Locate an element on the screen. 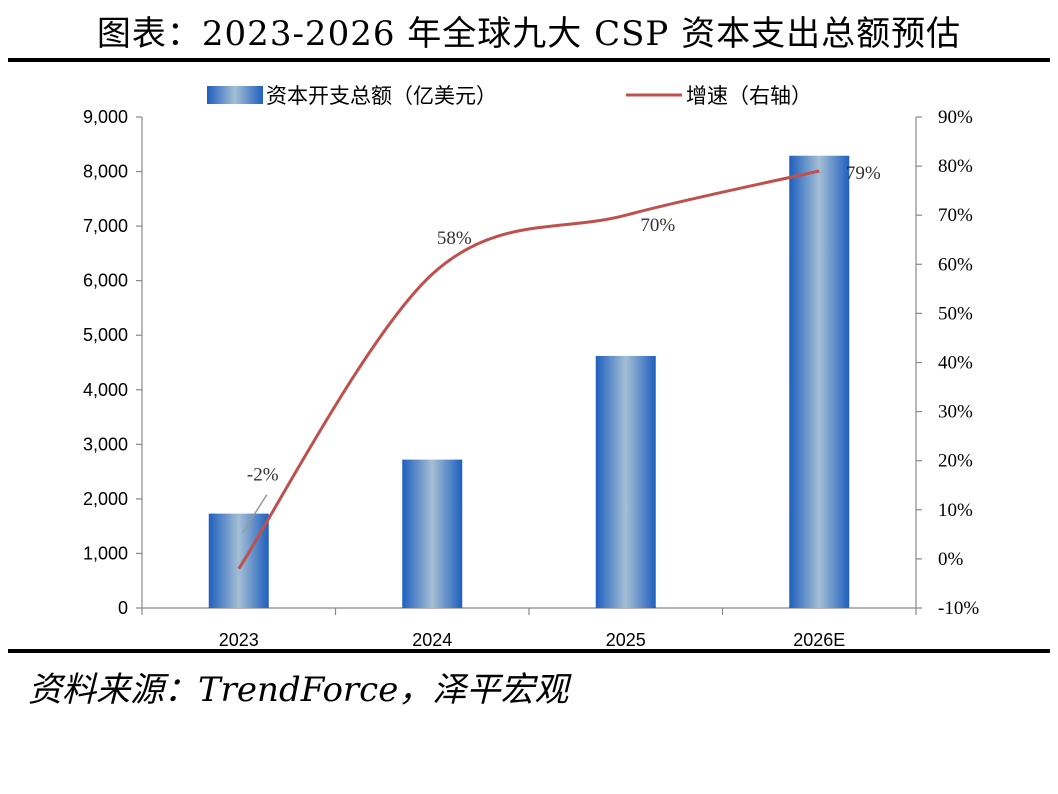  left-tick-label: 8,000 is located at coordinates (105, 172).